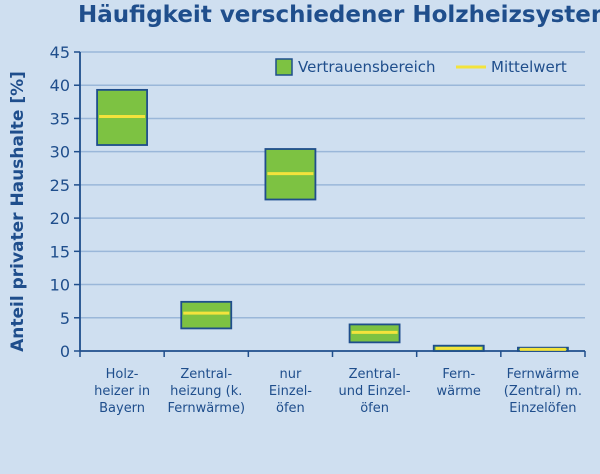  I want to click on legend-range-swatch, so click(284, 67).